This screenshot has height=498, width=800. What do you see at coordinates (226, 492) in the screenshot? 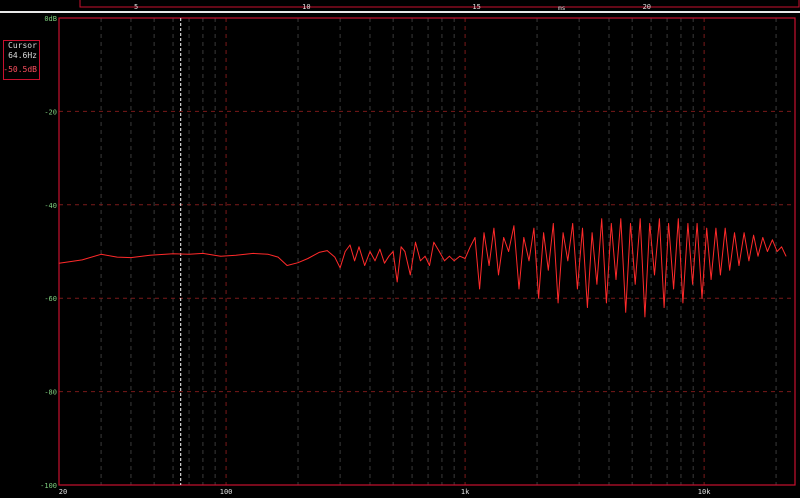
I see `x-tick-label: 100` at bounding box center [226, 492].